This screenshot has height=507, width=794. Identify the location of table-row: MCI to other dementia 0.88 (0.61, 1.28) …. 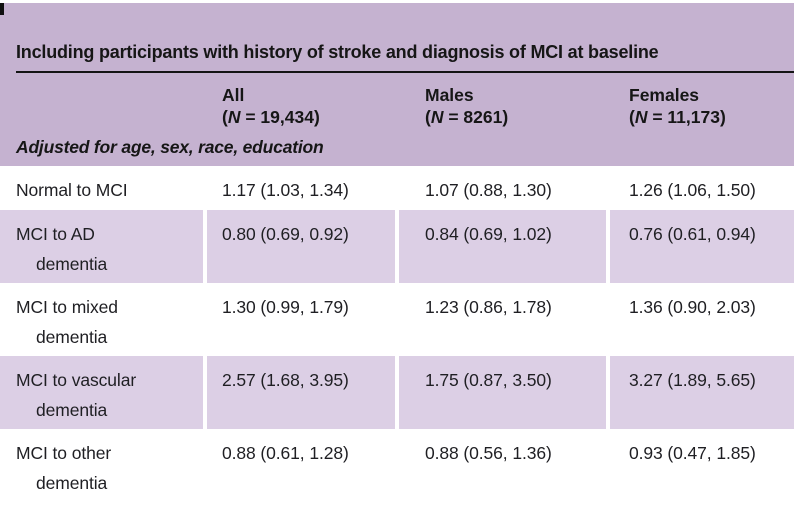
(397, 465).